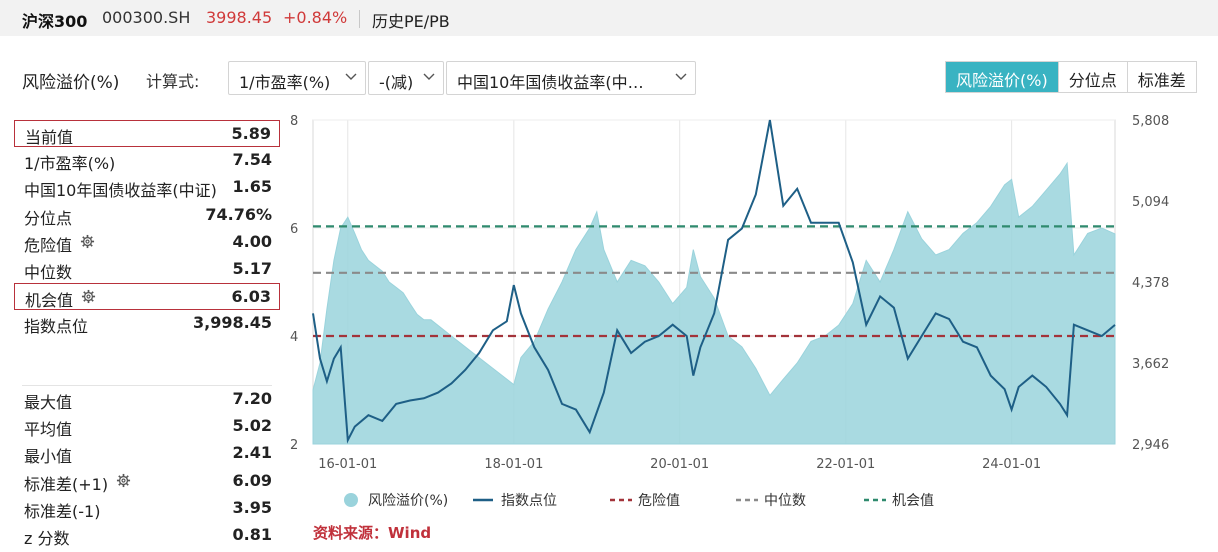  What do you see at coordinates (232, 323) in the screenshot?
I see `stat-value: 3,998.45` at bounding box center [232, 323].